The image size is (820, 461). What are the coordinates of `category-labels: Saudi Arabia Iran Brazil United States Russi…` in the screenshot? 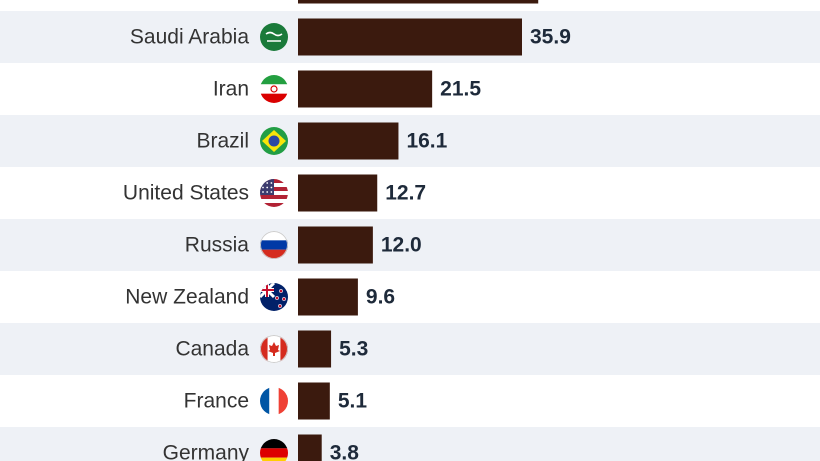 It's located at (186, 243).